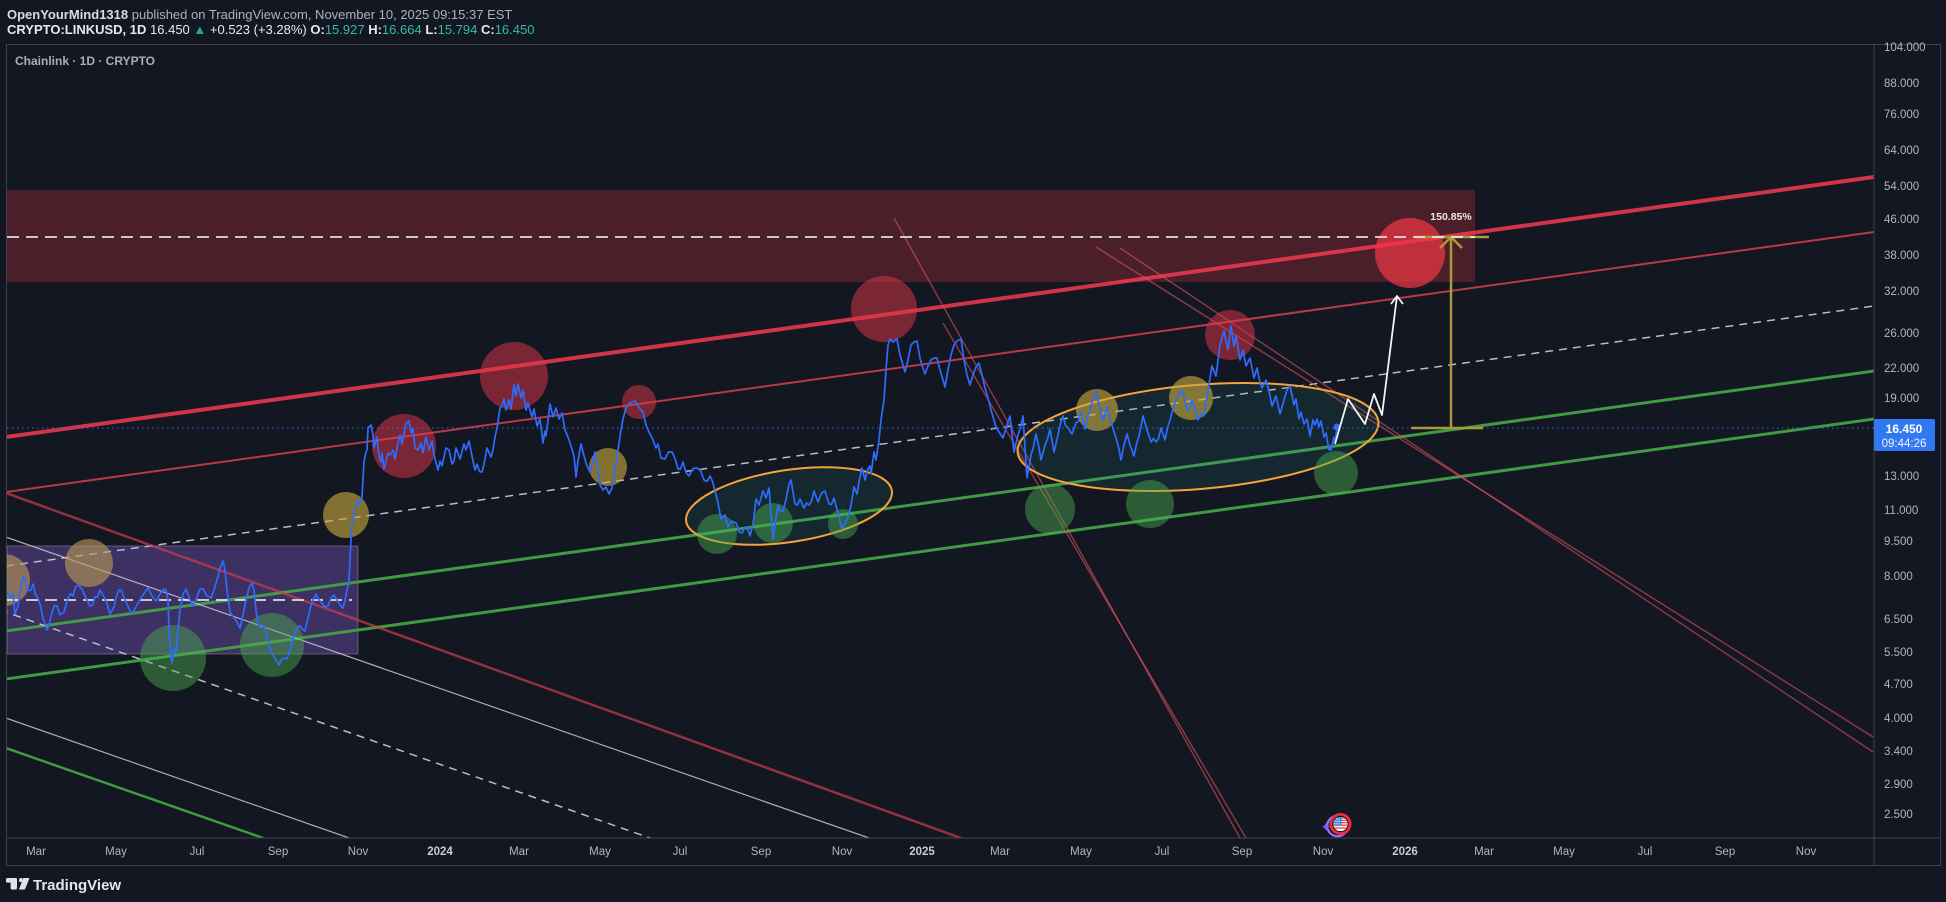 The width and height of the screenshot is (1946, 902). I want to click on svg-text: 2.500, so click(1898, 815).